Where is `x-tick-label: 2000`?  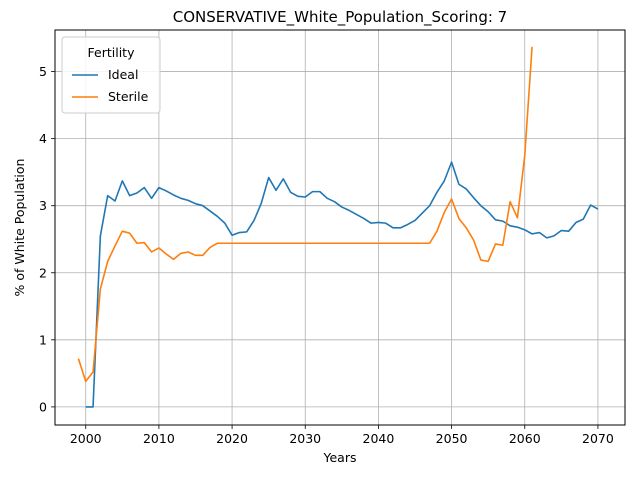
x-tick-label: 2000 is located at coordinates (86, 438).